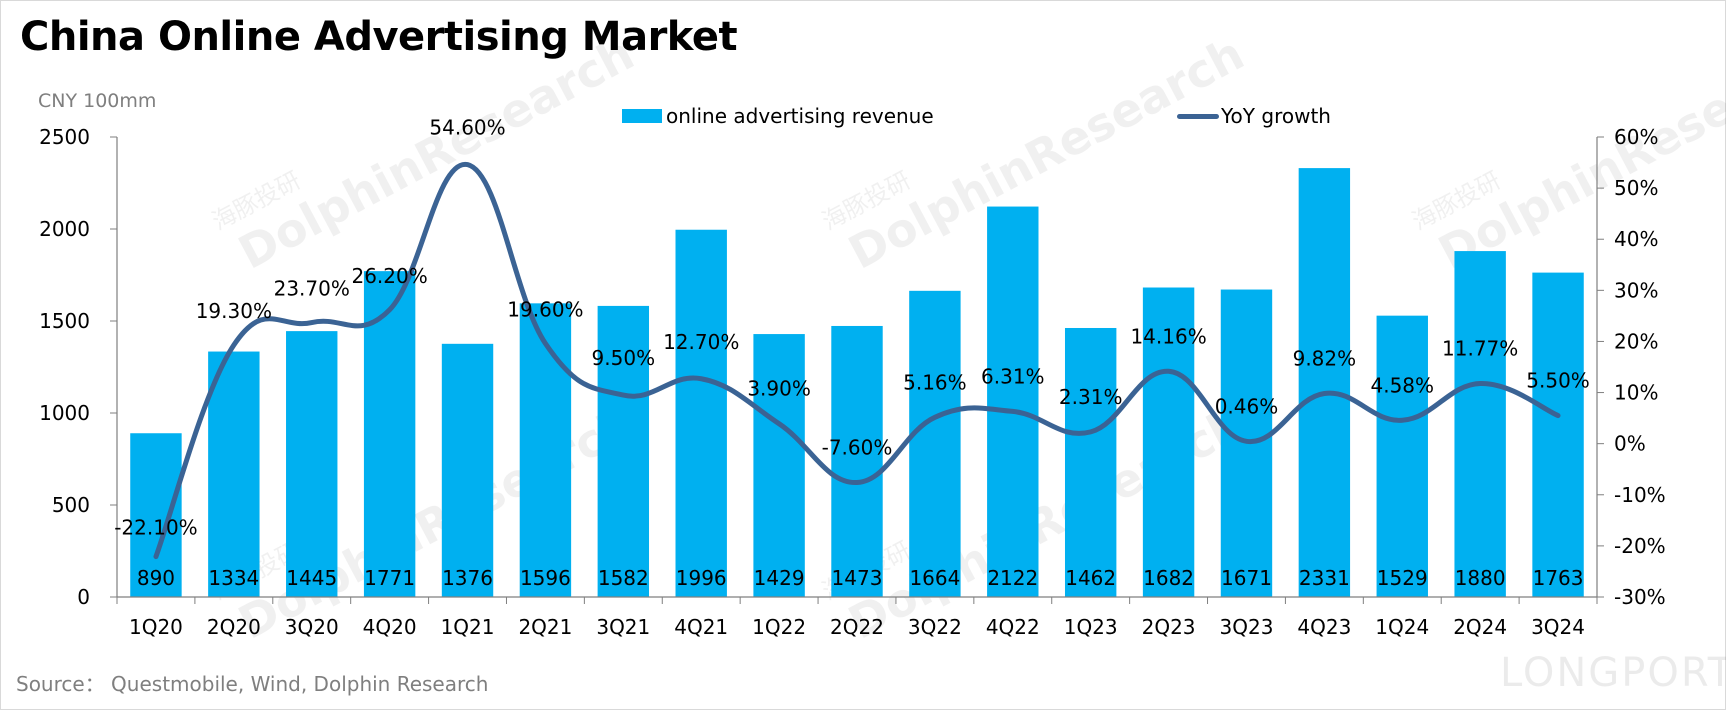 Image resolution: width=1726 pixels, height=710 pixels. Describe the element at coordinates (1324, 382) in the screenshot. I see `bar-4Q23` at that location.